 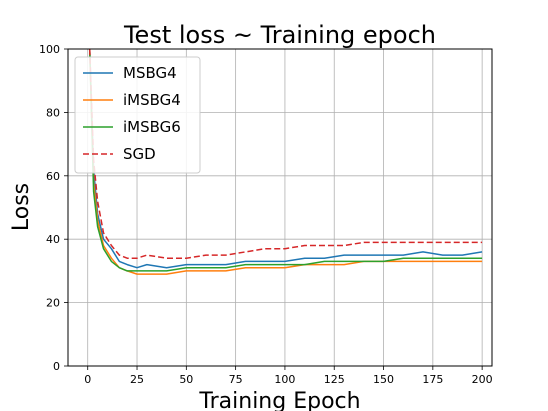 I want to click on x-axis-label: Training Epoch, so click(x=279, y=400).